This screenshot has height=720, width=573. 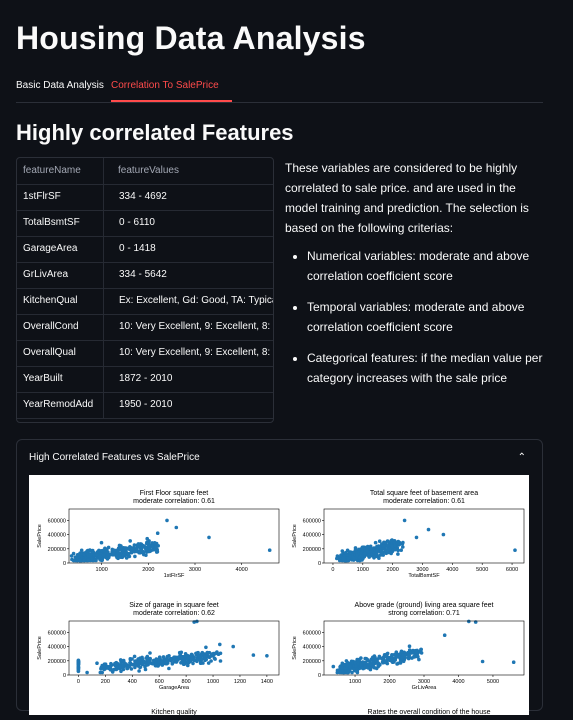 I want to click on feature-name-cell: KitchenQual, so click(x=50, y=300).